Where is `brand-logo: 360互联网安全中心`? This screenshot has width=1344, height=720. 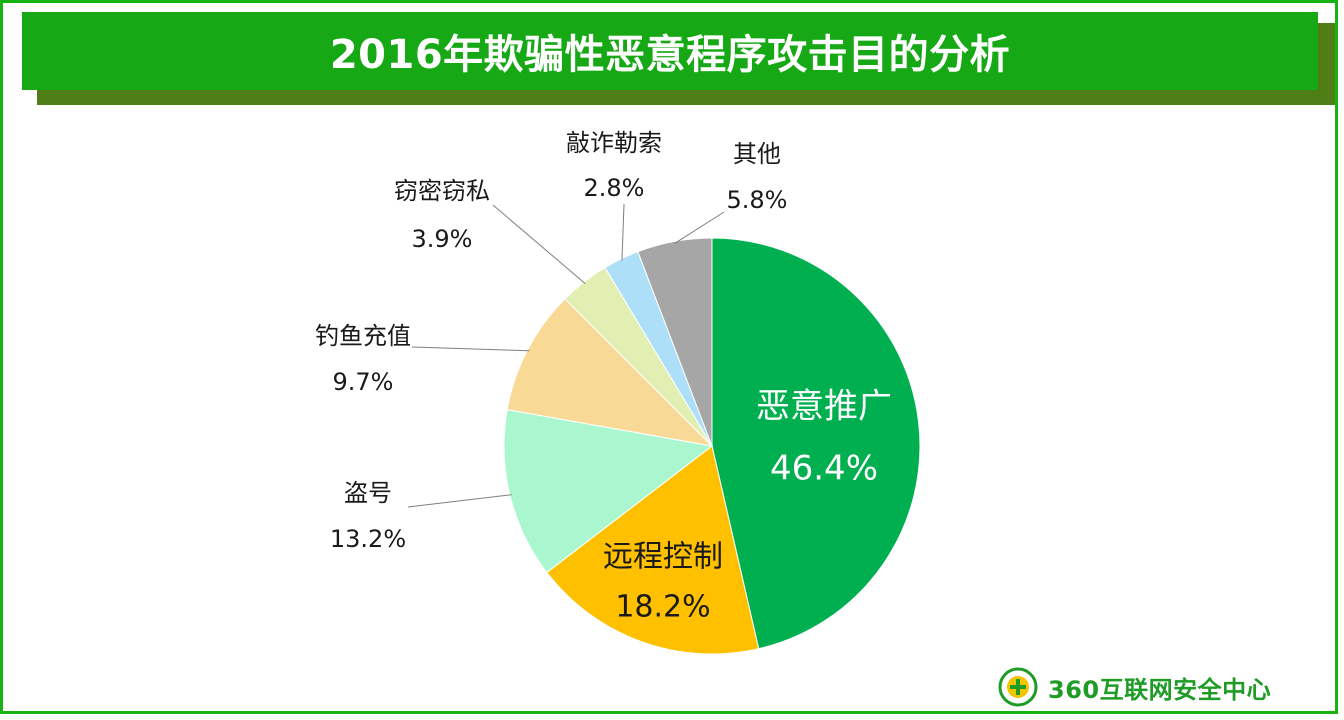
brand-logo: 360互联网安全中心 is located at coordinates (1163, 687).